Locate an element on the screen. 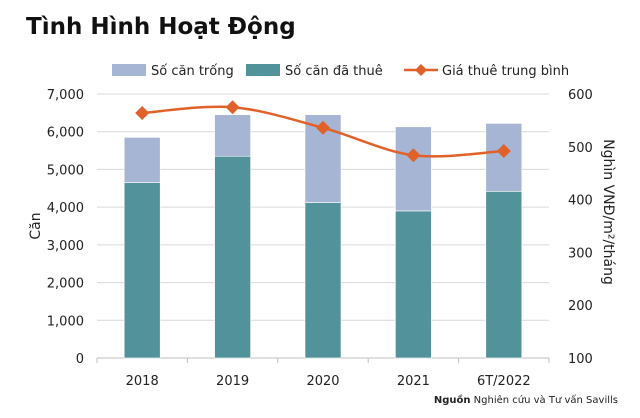 Image resolution: width=640 pixels, height=418 pixels. y-tick-label: 3,000 is located at coordinates (65, 246).